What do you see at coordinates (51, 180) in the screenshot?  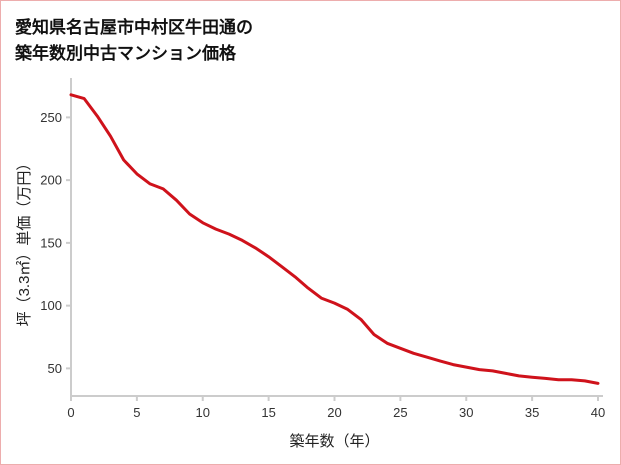 I see `y-tick-label: 200` at bounding box center [51, 180].